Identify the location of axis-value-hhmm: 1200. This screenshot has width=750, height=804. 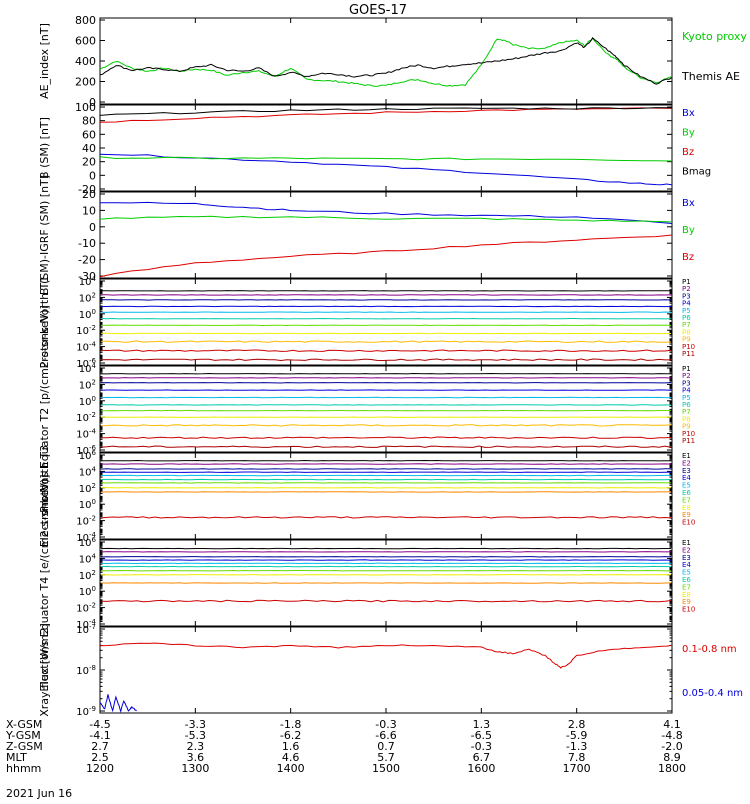
(100, 768).